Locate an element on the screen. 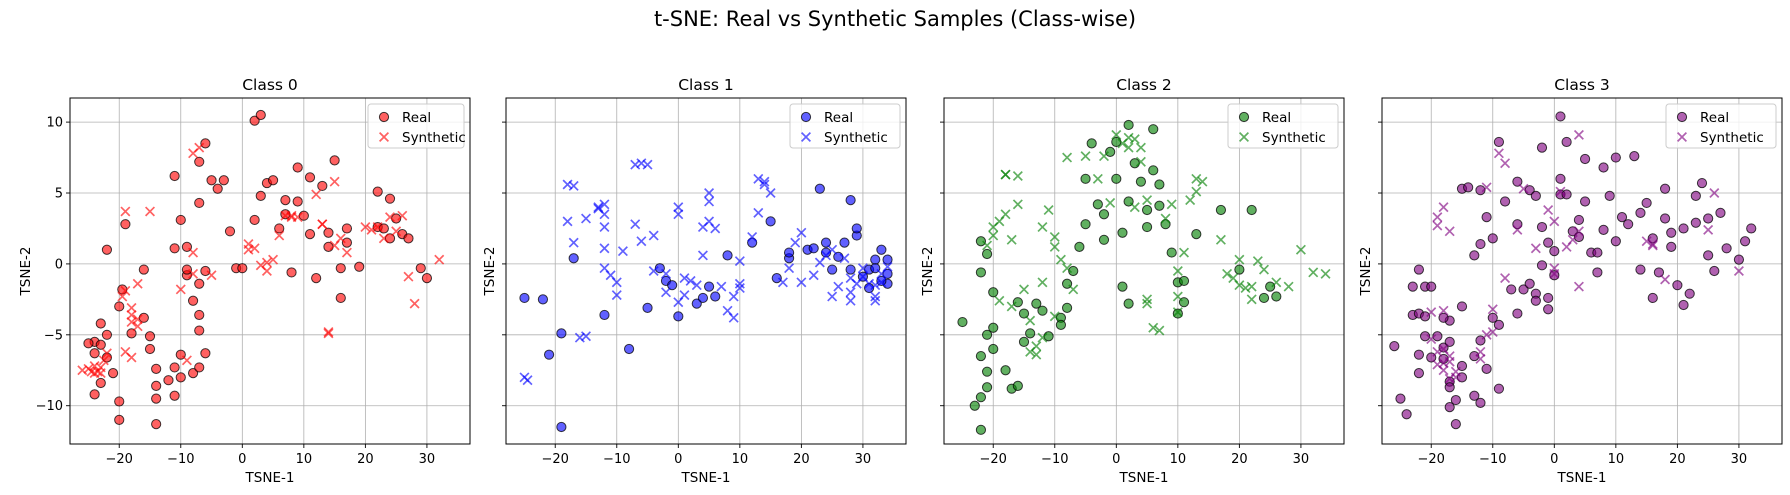  subplot-title: Class 2 is located at coordinates (1144, 85).